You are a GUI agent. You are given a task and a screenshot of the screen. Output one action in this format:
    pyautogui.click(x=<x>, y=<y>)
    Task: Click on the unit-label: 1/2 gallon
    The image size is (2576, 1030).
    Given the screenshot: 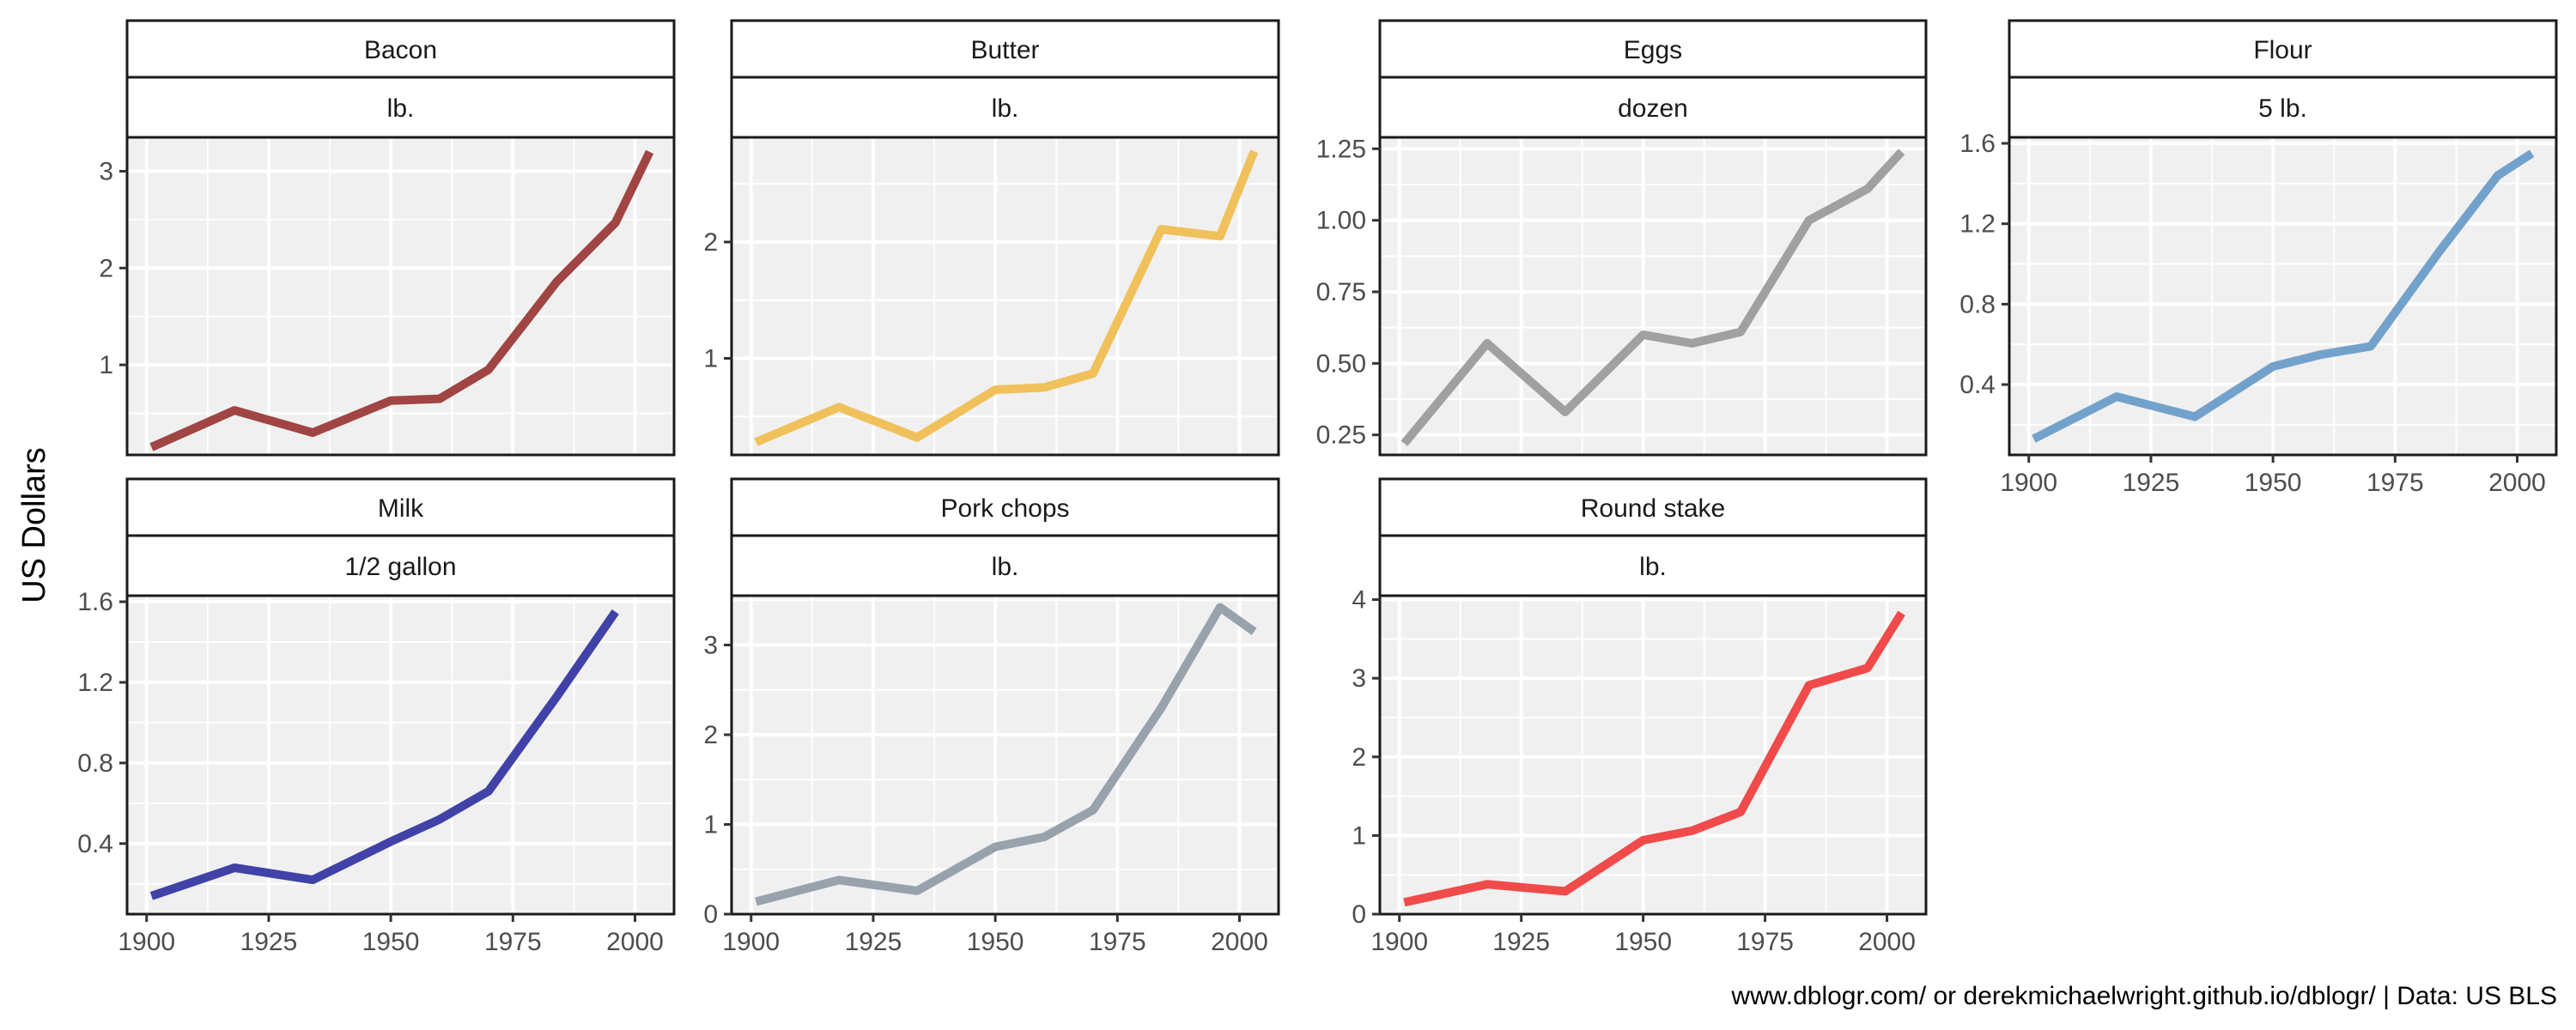 What is the action you would take?
    pyautogui.click(x=400, y=567)
    